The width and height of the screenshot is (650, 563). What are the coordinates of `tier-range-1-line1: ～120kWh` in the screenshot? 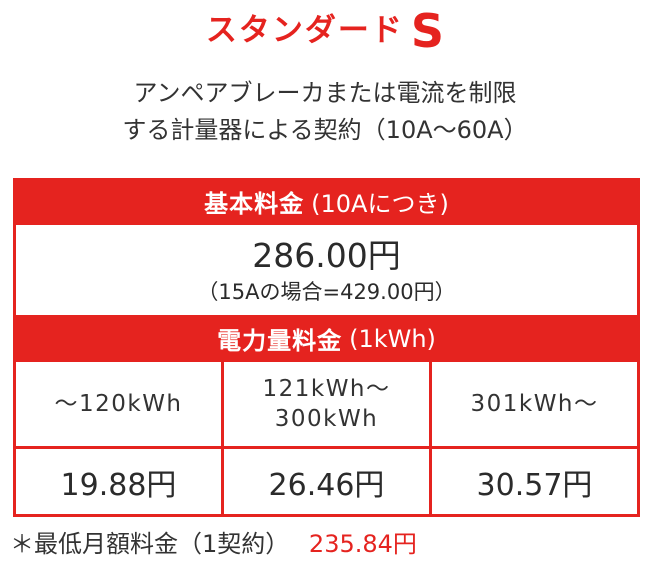 It's located at (118, 404).